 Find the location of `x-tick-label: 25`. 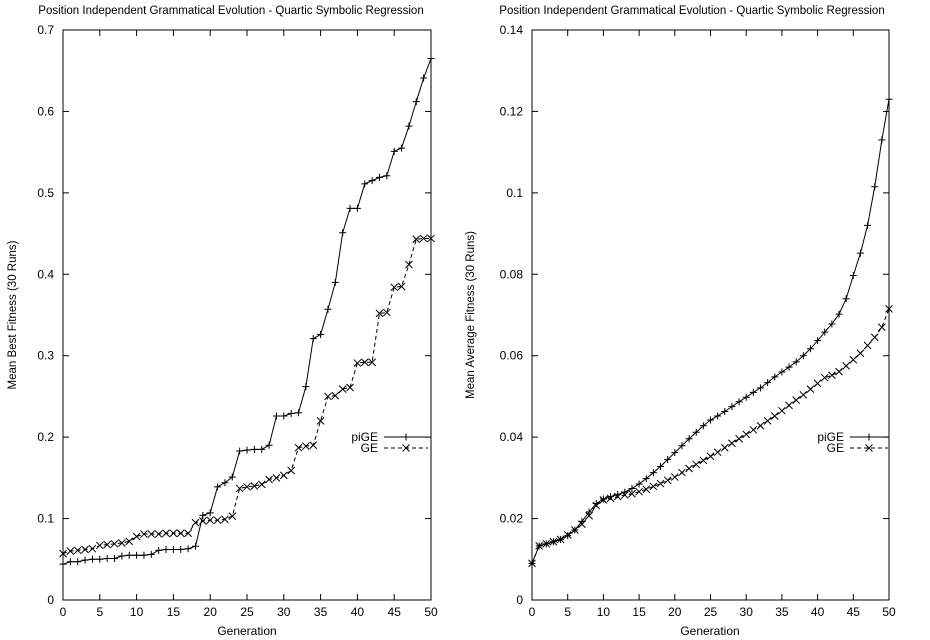

x-tick-label: 25 is located at coordinates (247, 612).